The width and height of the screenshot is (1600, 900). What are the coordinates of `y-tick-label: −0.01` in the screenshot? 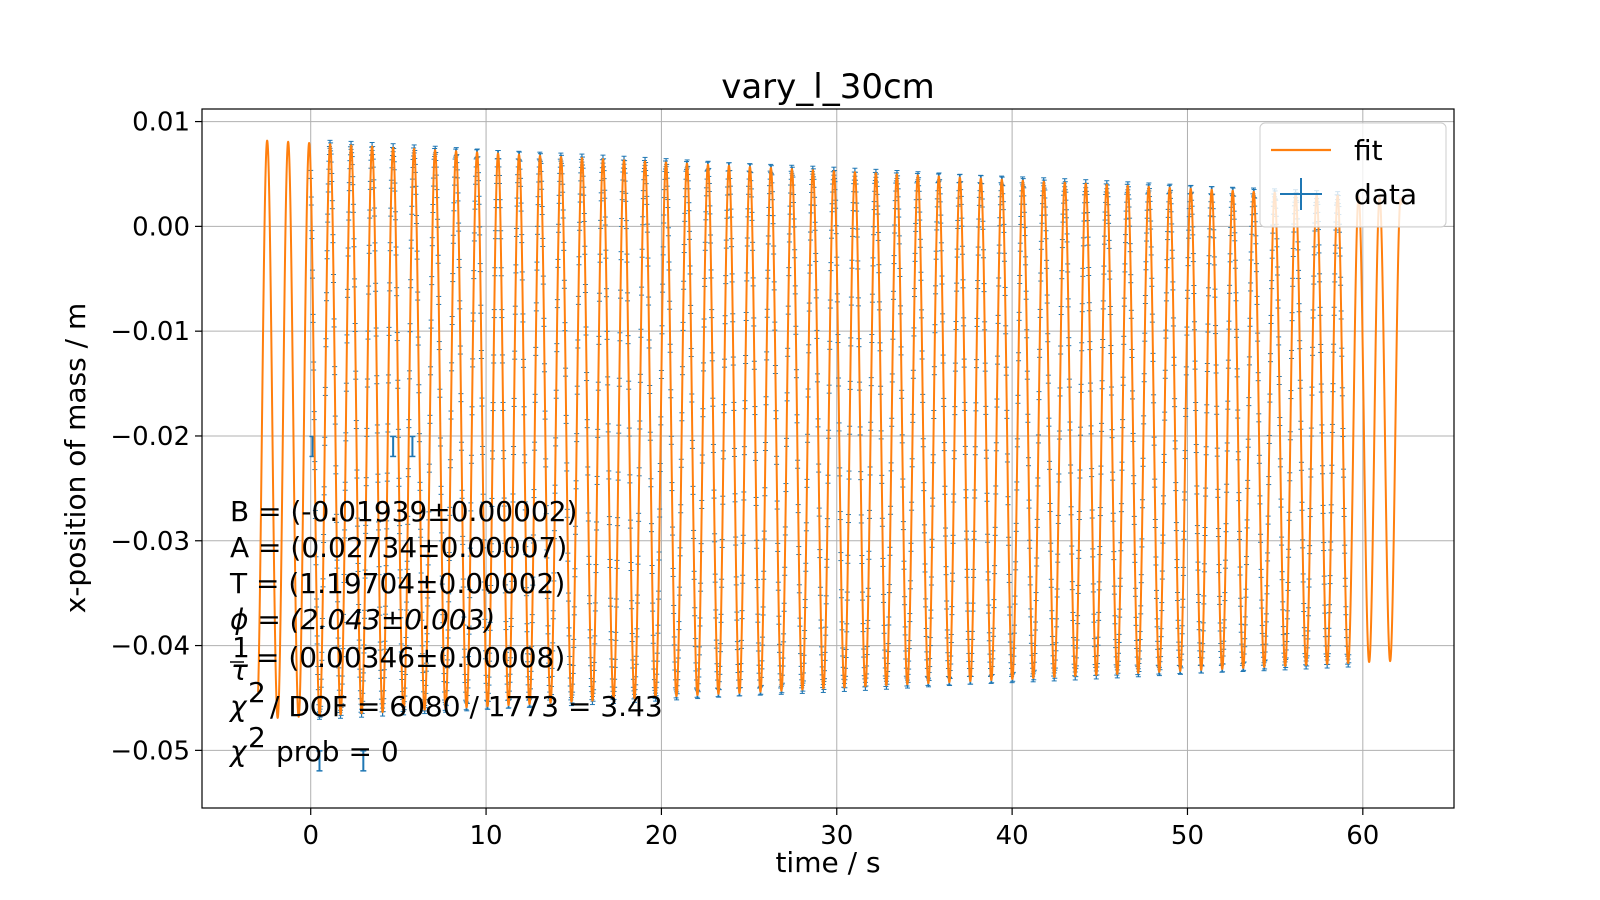 It's located at (150, 332).